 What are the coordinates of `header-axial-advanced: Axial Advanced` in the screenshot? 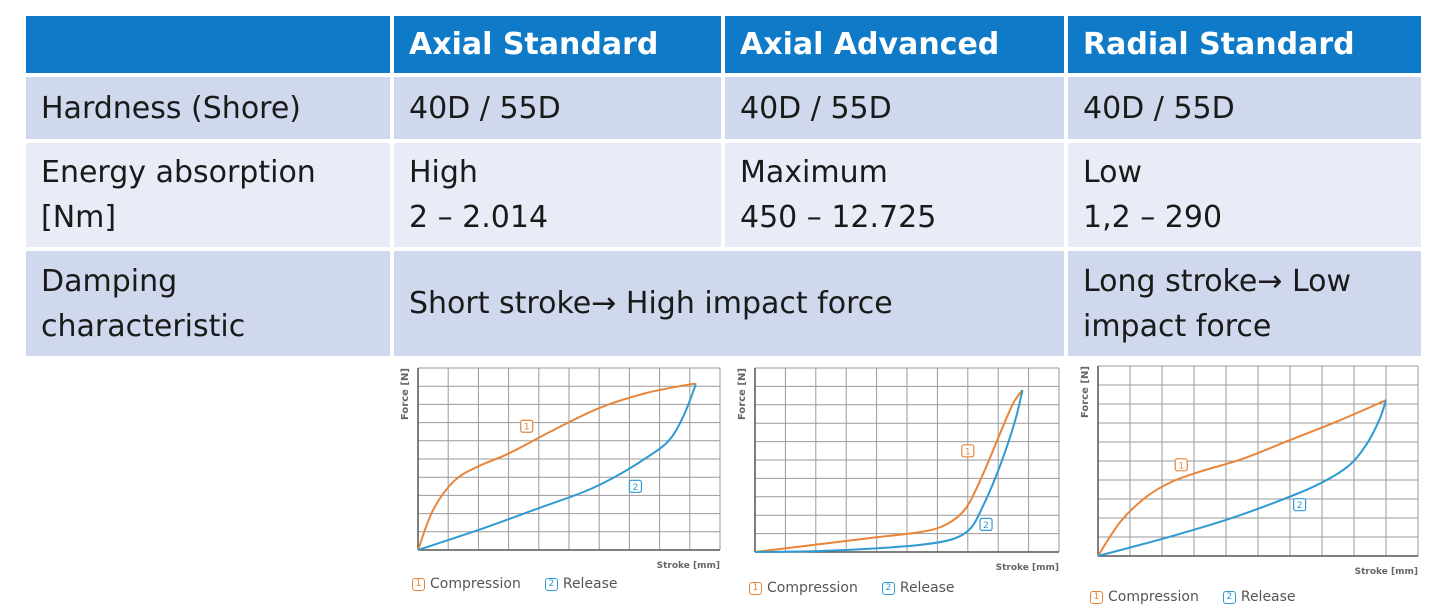 It's located at (894, 44).